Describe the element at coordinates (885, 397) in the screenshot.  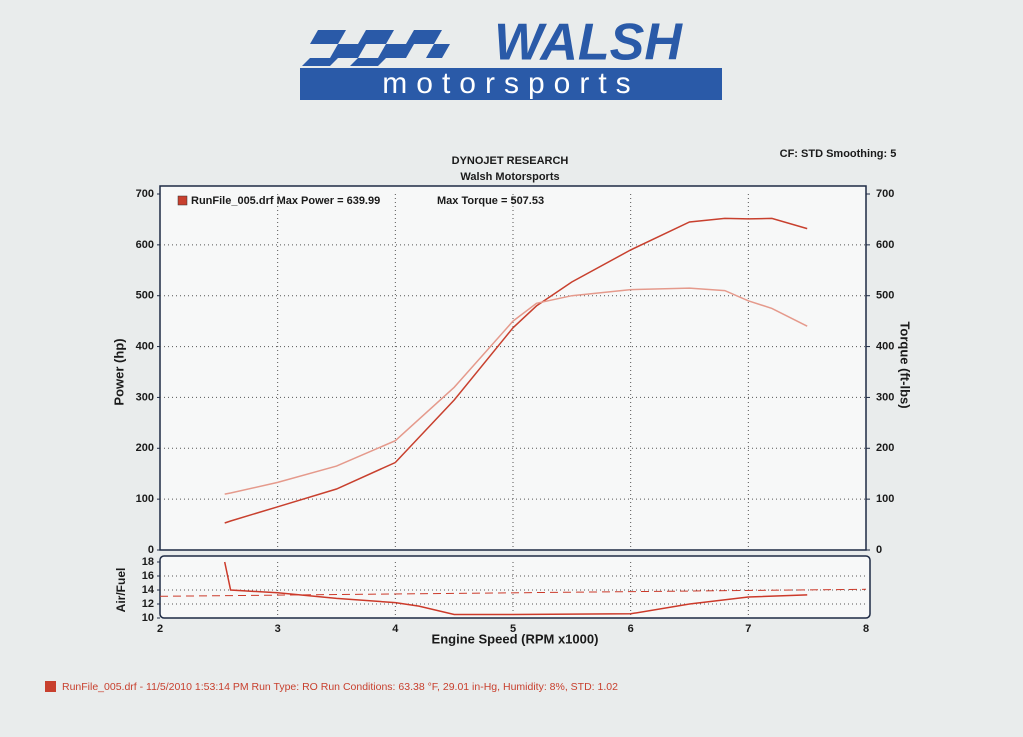
I see `y2-tick-label: 300` at that location.